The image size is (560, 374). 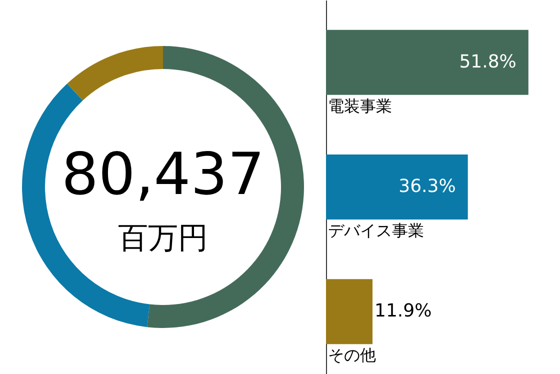 What do you see at coordinates (403, 311) in the screenshot?
I see `data-label: 11.9%` at bounding box center [403, 311].